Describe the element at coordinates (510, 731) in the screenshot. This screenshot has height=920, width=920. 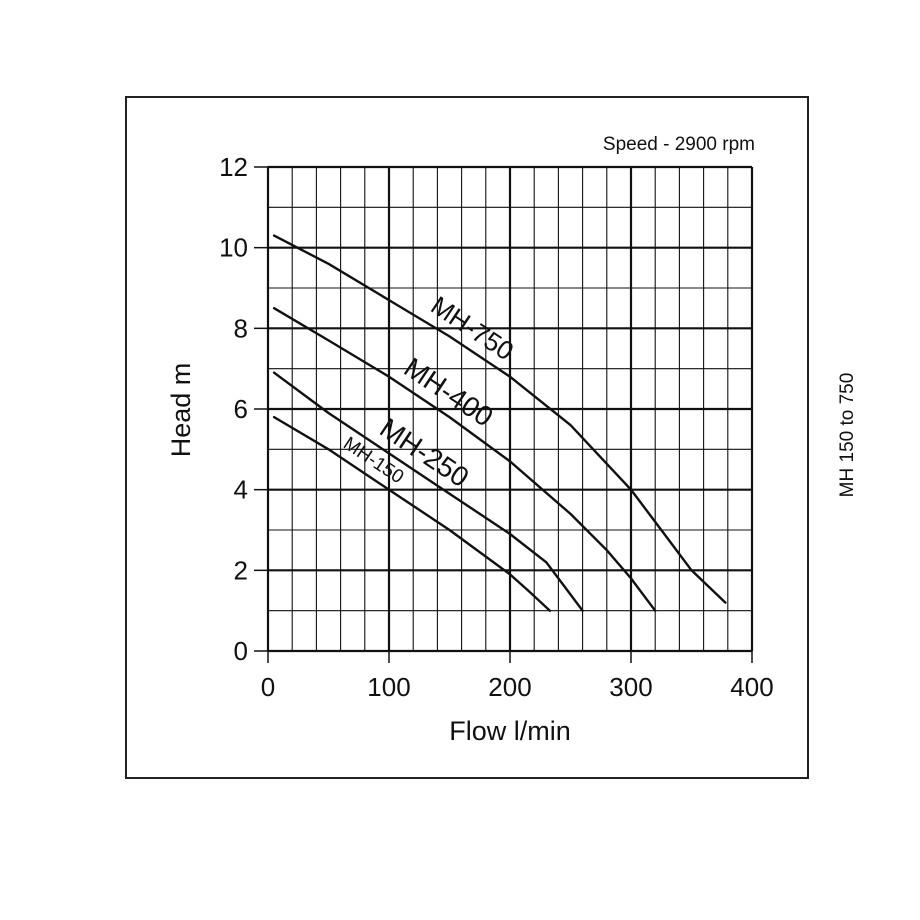
I see `x-axis-label: Flow l/min` at that location.